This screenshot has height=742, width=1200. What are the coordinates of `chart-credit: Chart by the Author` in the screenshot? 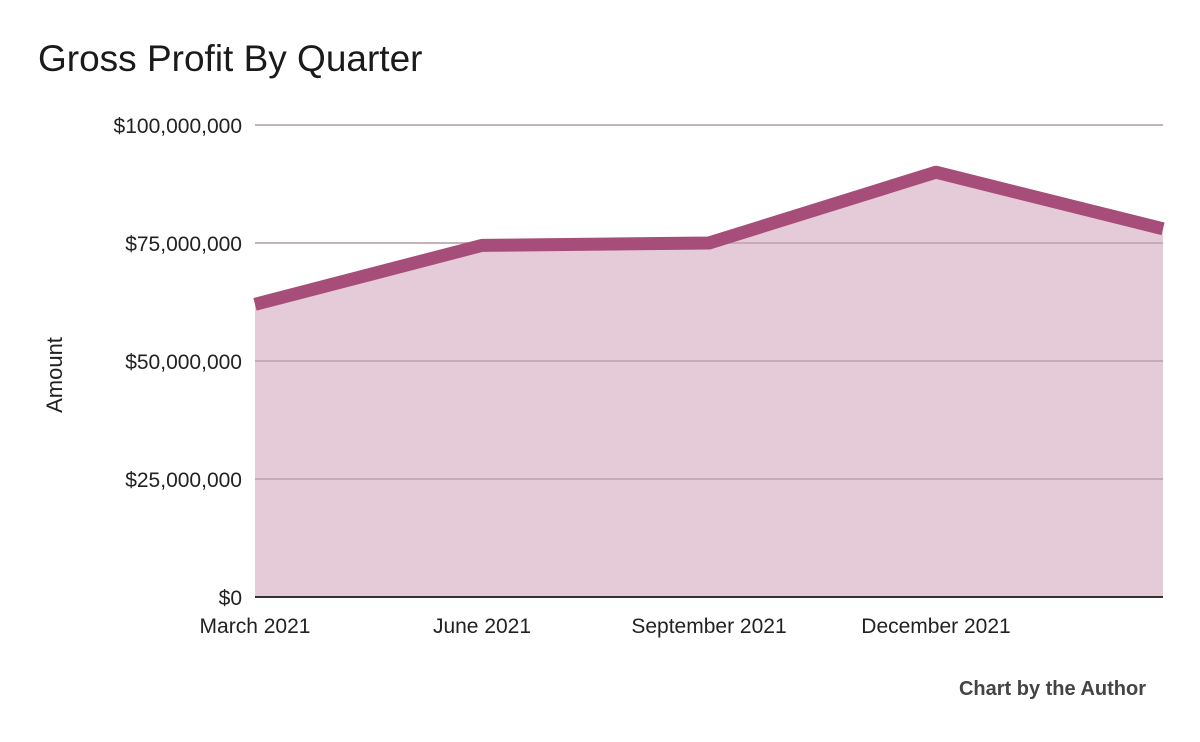 It's located at (1052, 689).